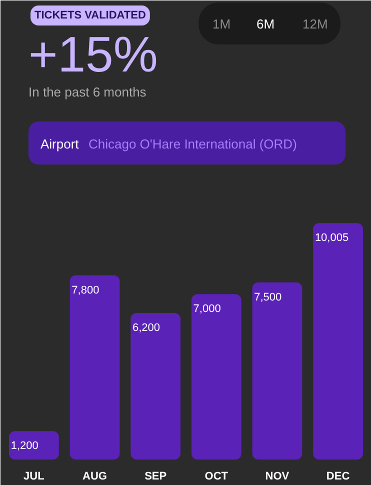 The height and width of the screenshot is (485, 371). What do you see at coordinates (87, 92) in the screenshot?
I see `text: In the past 6 months` at bounding box center [87, 92].